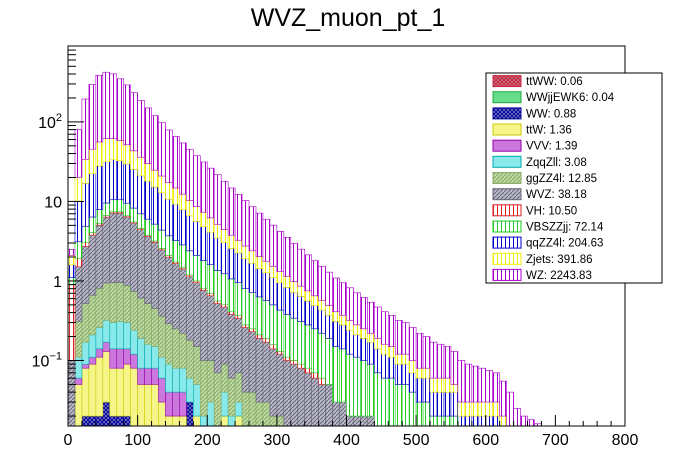 This screenshot has width=696, height=472. I want to click on legend-label-Zjets: Zjets: 391.86, so click(559, 260).